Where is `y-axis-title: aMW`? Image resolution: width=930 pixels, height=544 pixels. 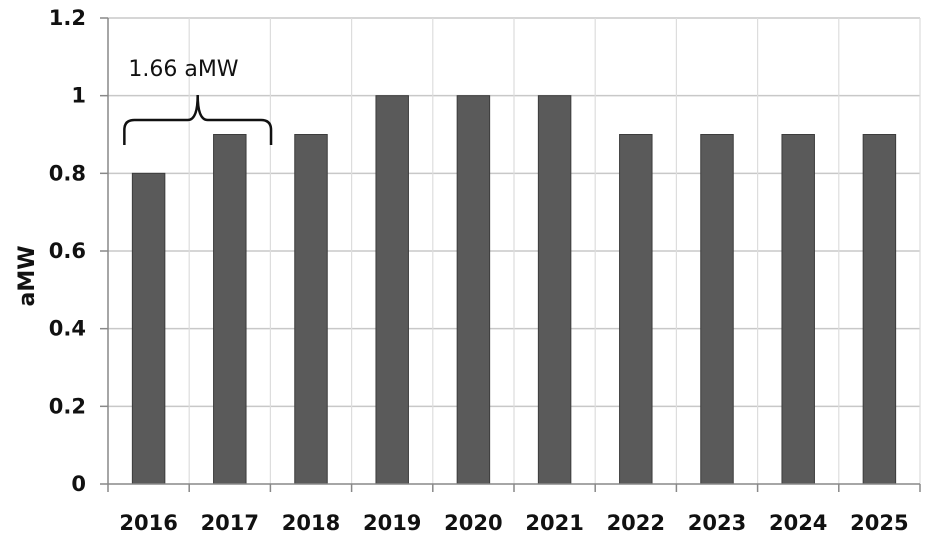 y-axis-title: aMW is located at coordinates (27, 275).